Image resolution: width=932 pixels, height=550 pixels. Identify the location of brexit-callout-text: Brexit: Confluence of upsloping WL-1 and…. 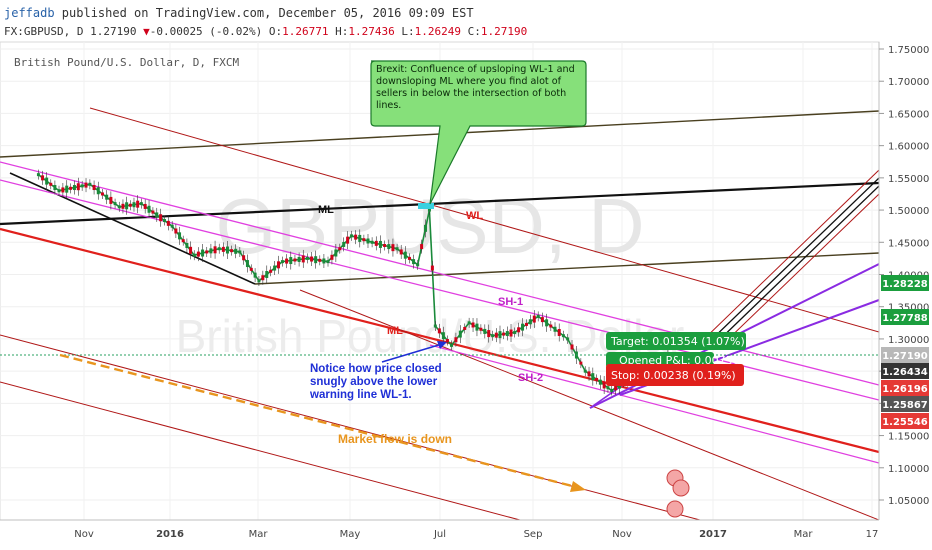
(475, 87).